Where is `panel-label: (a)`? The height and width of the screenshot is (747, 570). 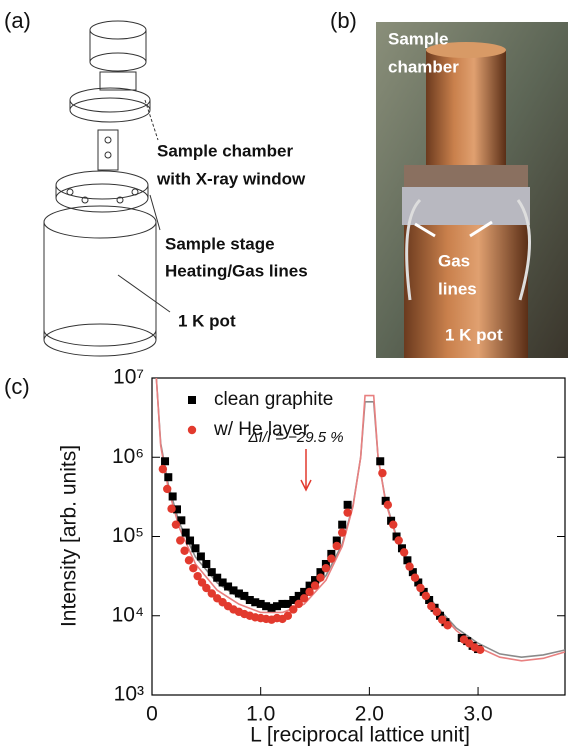
panel-label: (a) is located at coordinates (17, 20).